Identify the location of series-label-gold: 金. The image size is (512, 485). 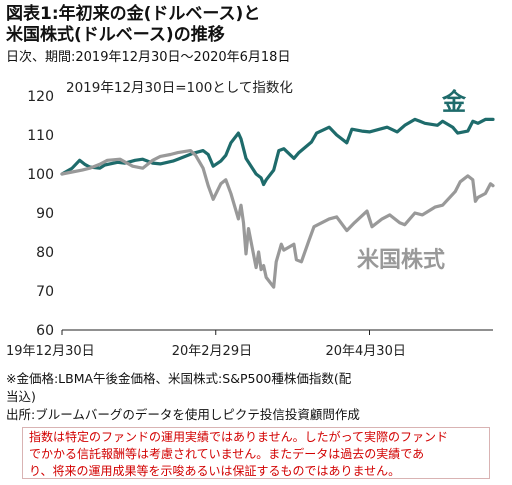
(454, 102).